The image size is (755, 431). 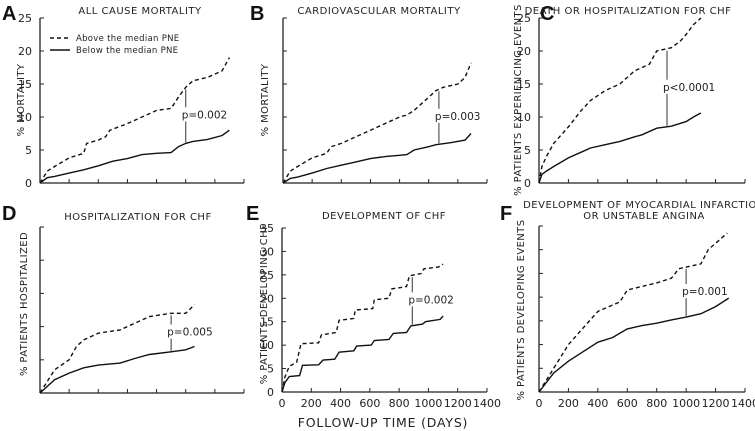 I want to click on panel-letter: F, so click(x=506, y=214).